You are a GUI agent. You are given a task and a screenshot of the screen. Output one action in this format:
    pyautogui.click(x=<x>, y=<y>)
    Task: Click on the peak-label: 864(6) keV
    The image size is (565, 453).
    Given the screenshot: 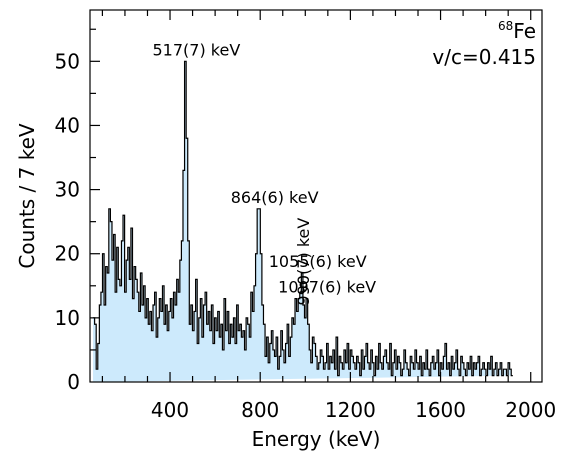 What is the action you would take?
    pyautogui.click(x=275, y=197)
    